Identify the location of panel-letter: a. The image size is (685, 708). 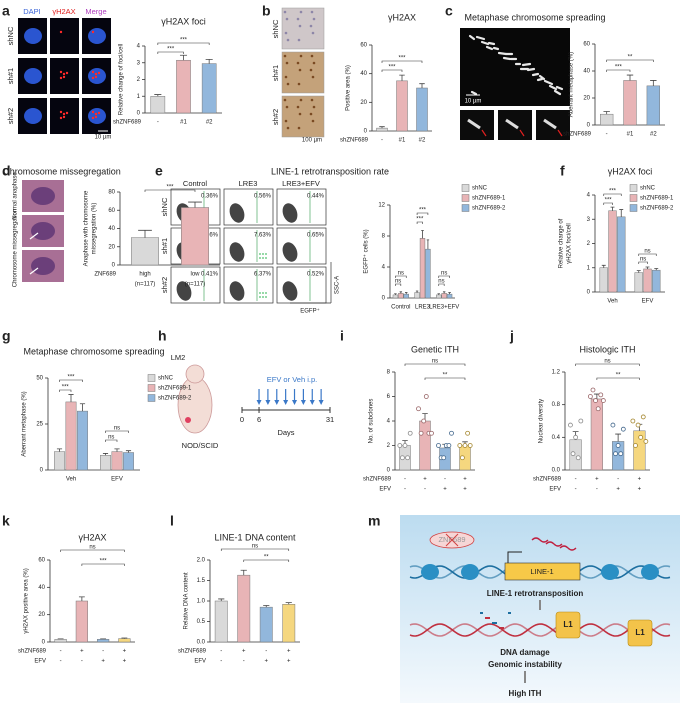
(6, 11).